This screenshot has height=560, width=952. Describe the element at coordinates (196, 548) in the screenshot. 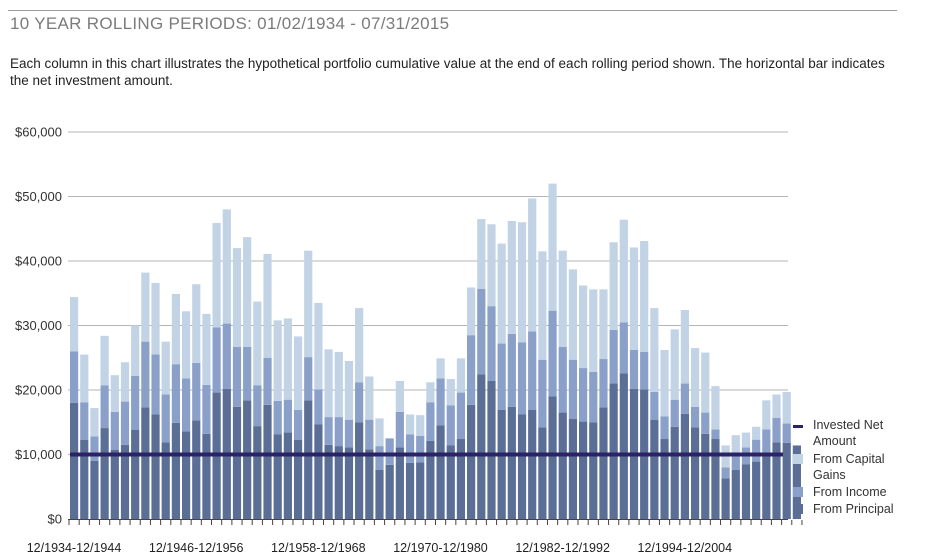

I see `x-tick-label: 12/1946-12/1956` at that location.